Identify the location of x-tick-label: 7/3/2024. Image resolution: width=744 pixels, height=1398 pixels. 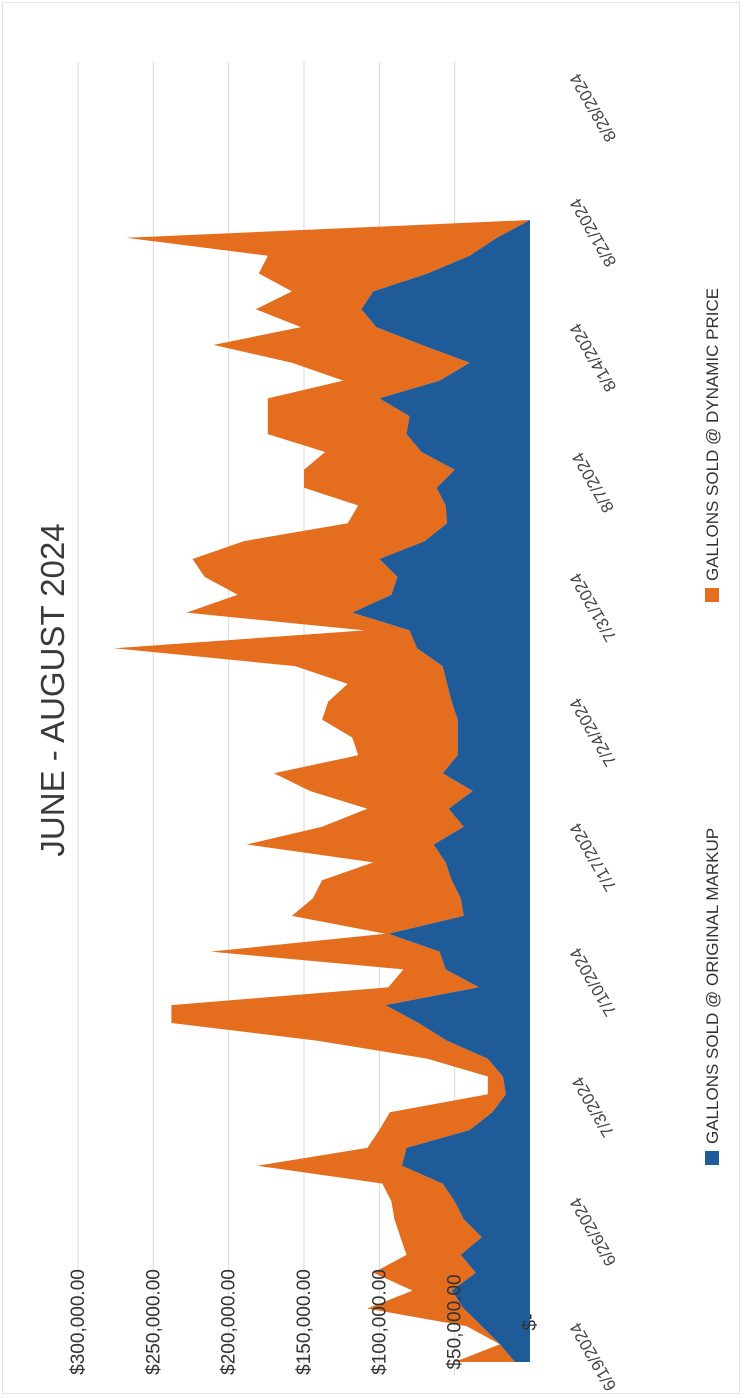
(593, 1107).